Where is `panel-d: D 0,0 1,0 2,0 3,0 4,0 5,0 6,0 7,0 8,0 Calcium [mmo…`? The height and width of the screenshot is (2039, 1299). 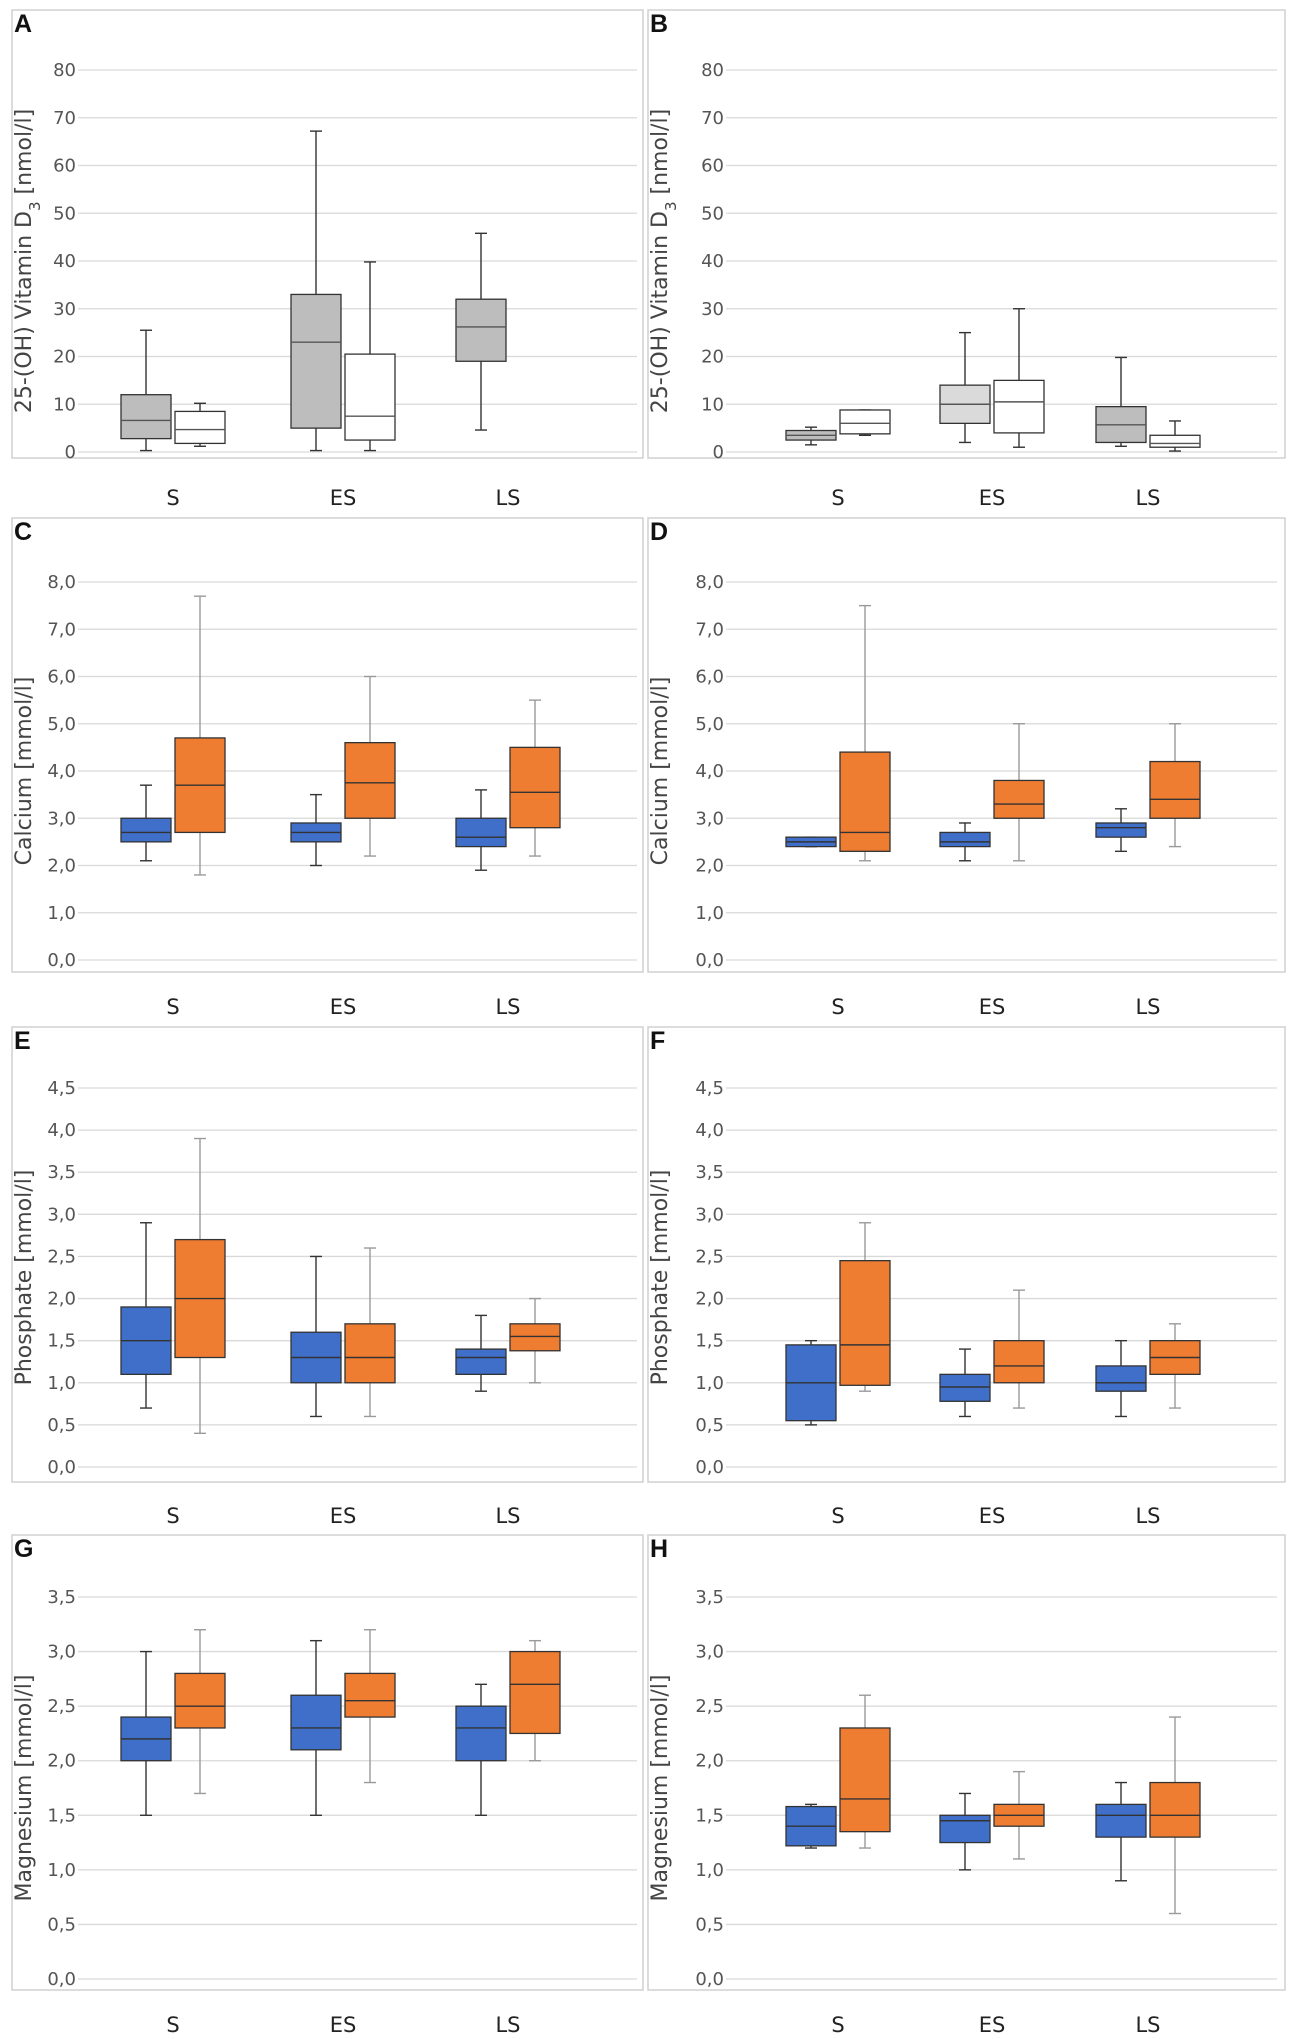
panel-d: D 0,0 1,0 2,0 3,0 4,0 5,0 6,0 7,0 8,0 Calcium [mmo… is located at coordinates (966, 768).